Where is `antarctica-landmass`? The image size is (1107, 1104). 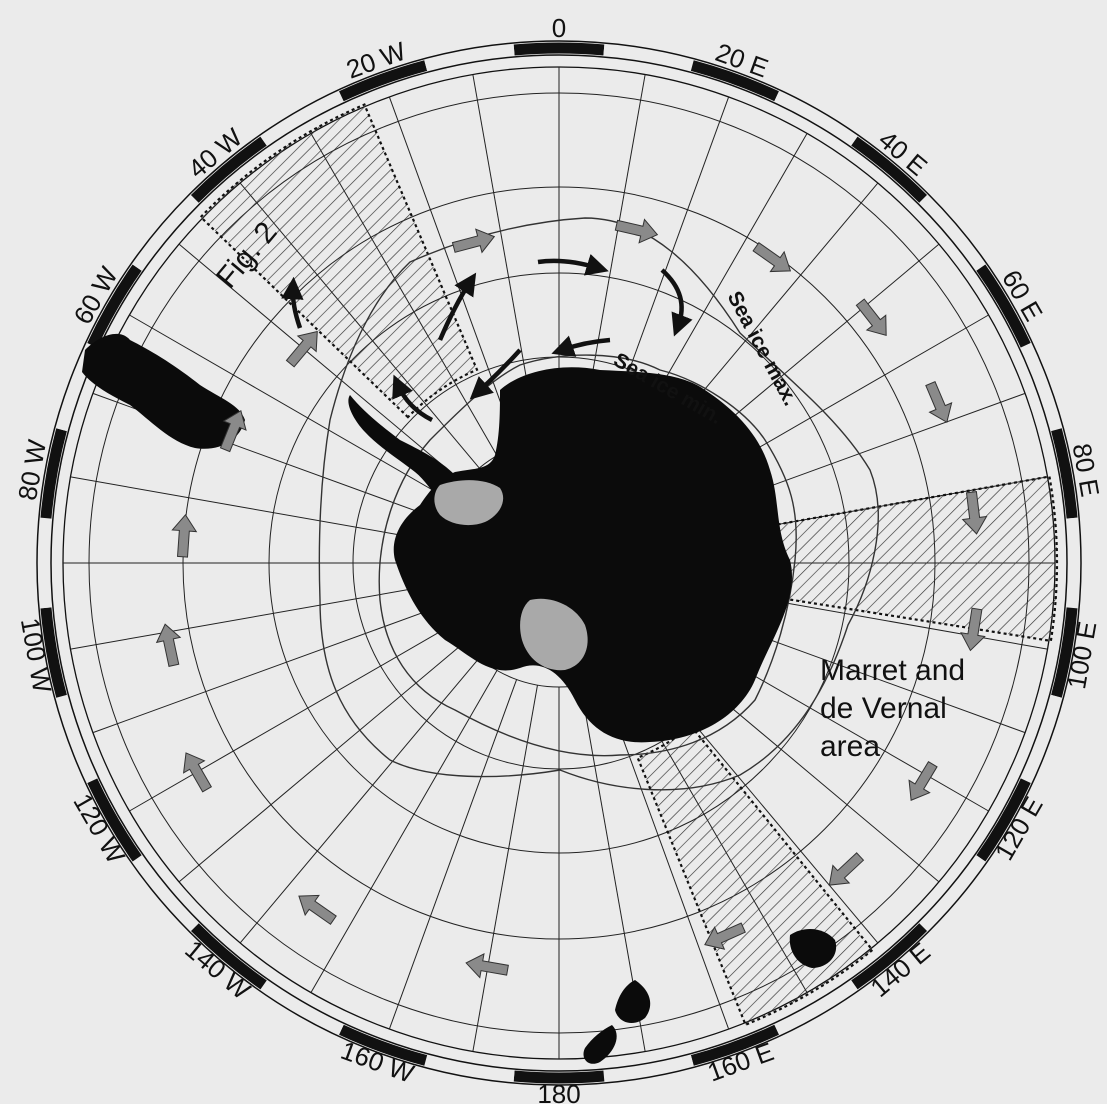
antarctica-landmass is located at coordinates (592, 555).